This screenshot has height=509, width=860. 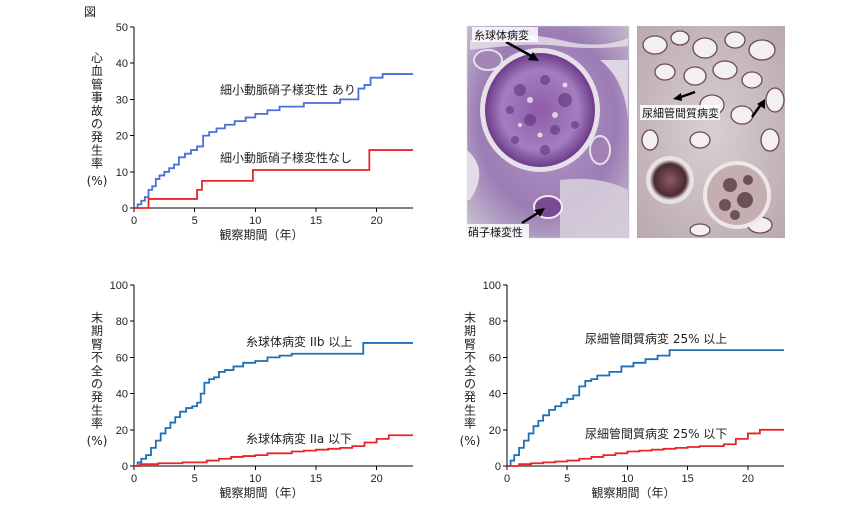 What do you see at coordinates (97, 83) in the screenshot?
I see `y-axis-label-char: 管` at bounding box center [97, 83].